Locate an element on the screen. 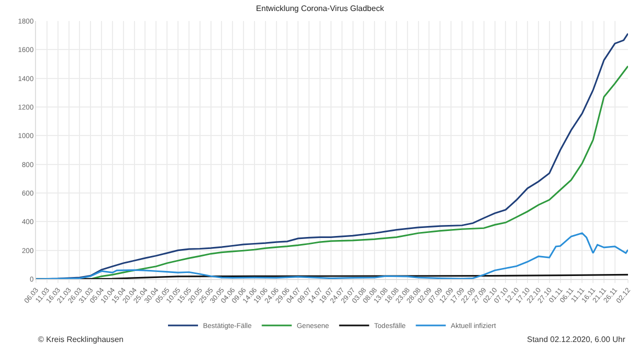 Image resolution: width=640 pixels, height=349 pixels. text: © Kreis Recklinghausen is located at coordinates (81, 339).